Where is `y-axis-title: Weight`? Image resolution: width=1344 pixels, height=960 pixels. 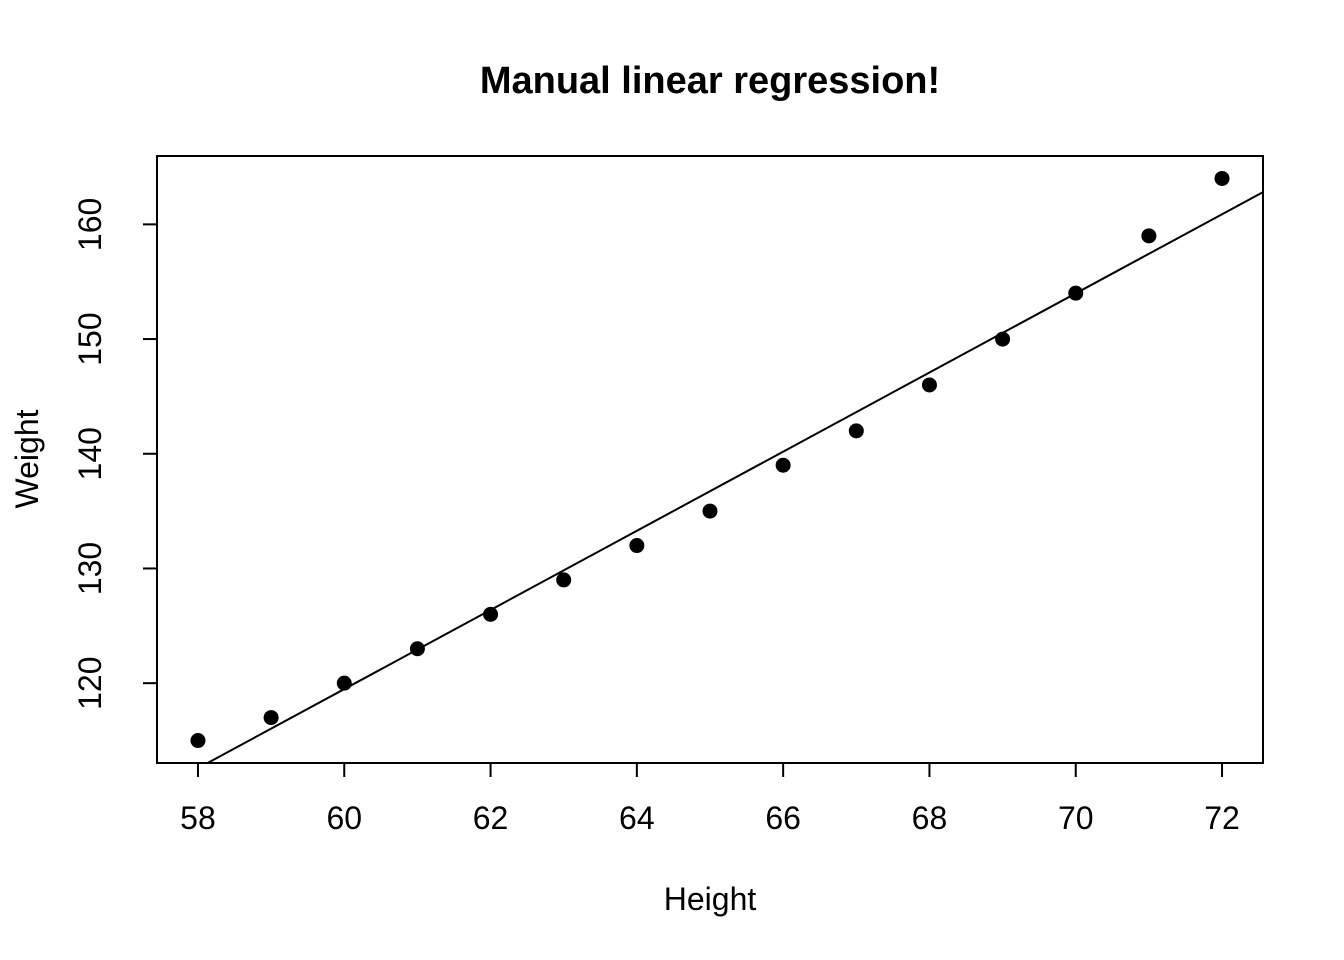 y-axis-title: Weight is located at coordinates (27, 458).